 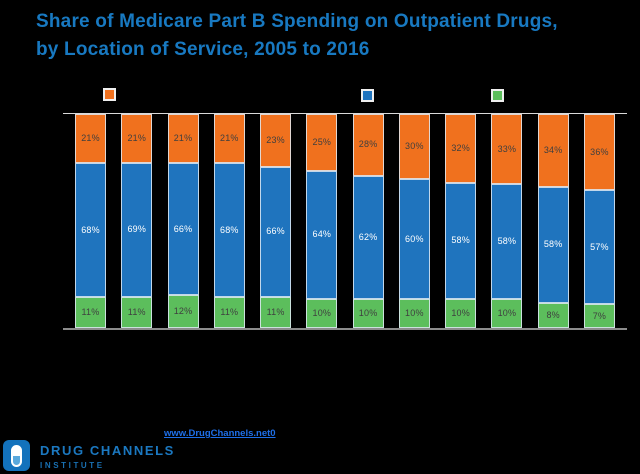 I want to click on segment-blue-middle-segment-2012: 60%, so click(x=414, y=239).